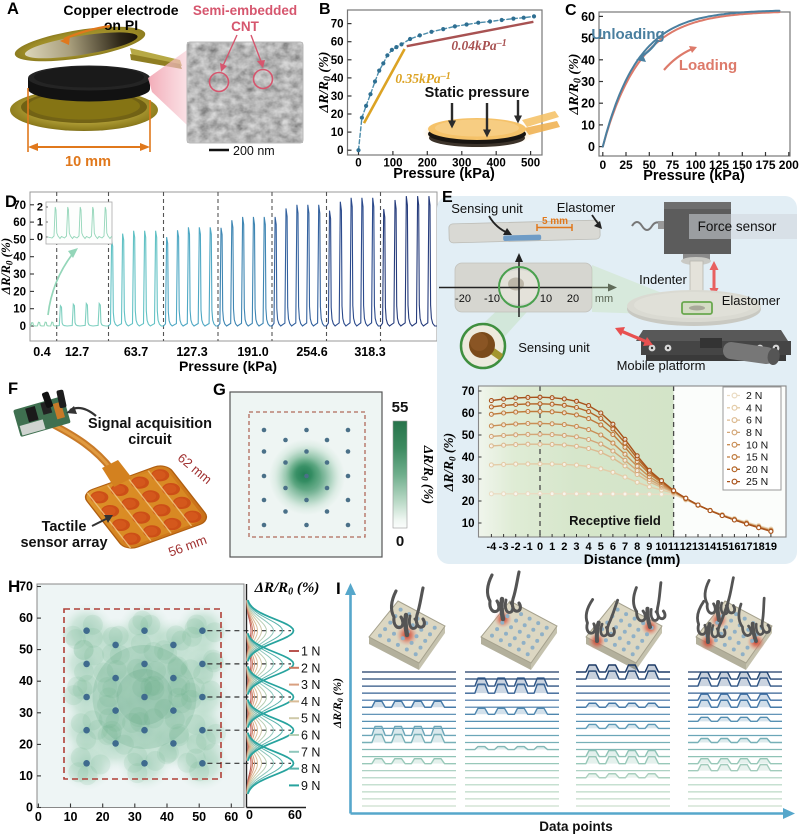 The height and width of the screenshot is (839, 799). What do you see at coordinates (615, 520) in the screenshot?
I see `svg-text: Receptive field` at bounding box center [615, 520].